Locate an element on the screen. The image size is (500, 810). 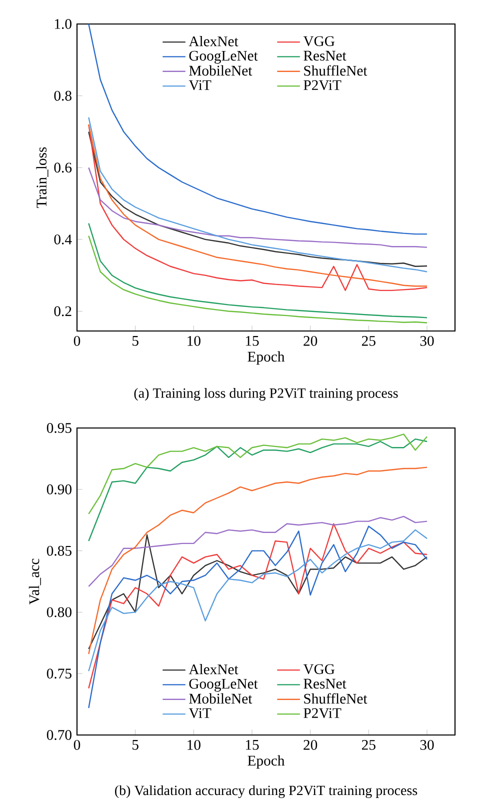
y-tick-label: 0.4 is located at coordinates (63, 239).